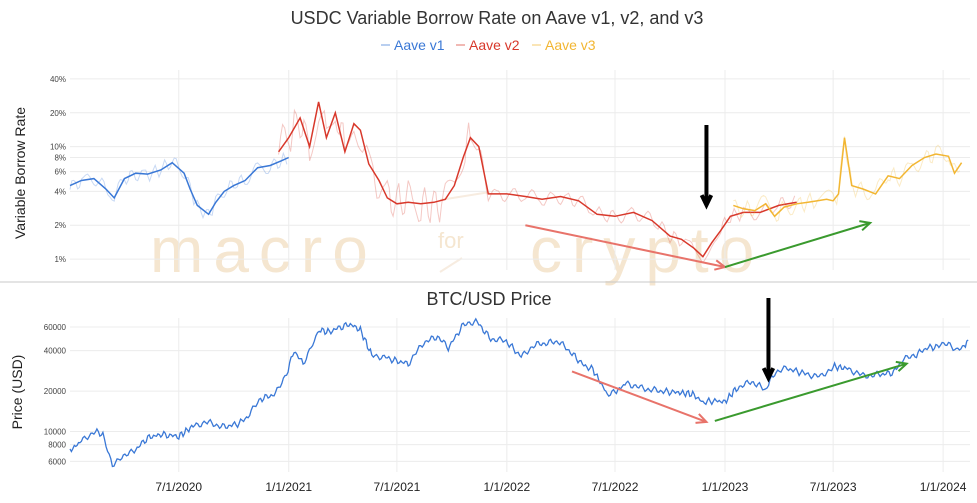 This screenshot has height=503, width=977. What do you see at coordinates (488, 299) in the screenshot?
I see `chart-title: BTC/USD Price` at bounding box center [488, 299].